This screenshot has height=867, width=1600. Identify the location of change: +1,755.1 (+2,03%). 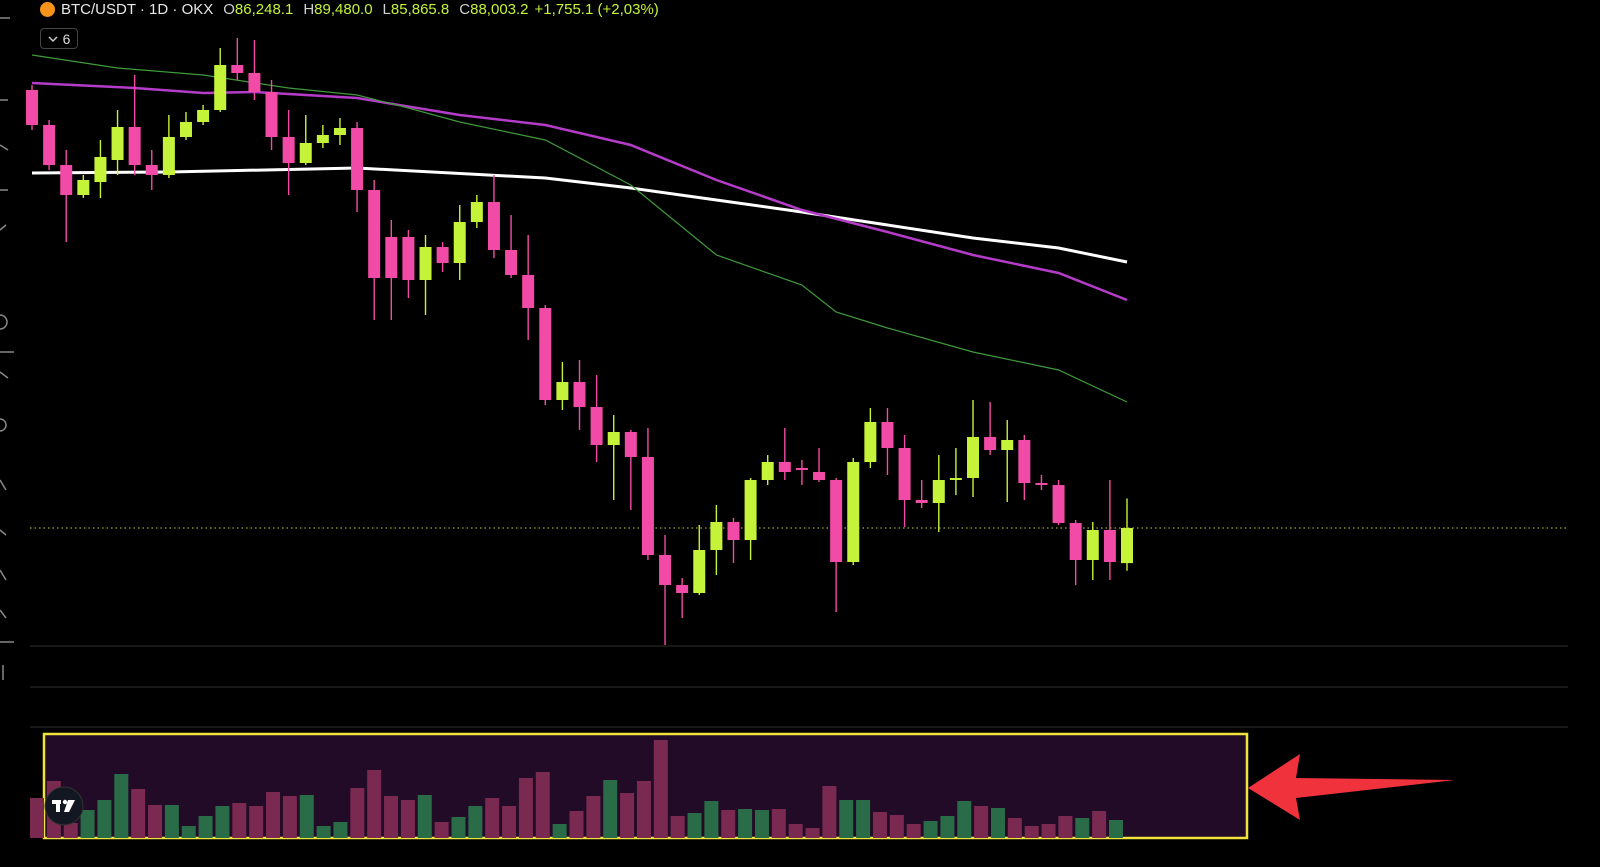
(596, 9).